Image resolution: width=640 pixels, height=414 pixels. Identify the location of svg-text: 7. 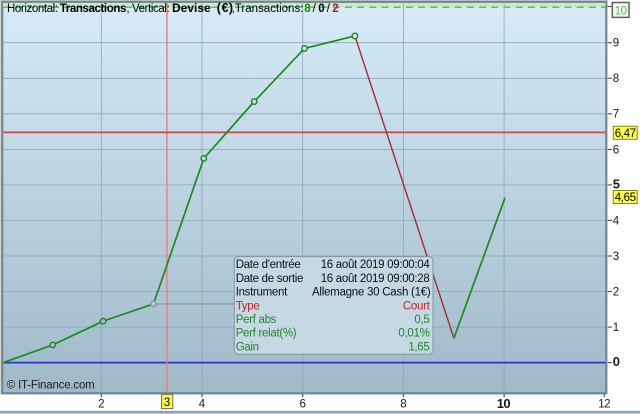
(616, 115).